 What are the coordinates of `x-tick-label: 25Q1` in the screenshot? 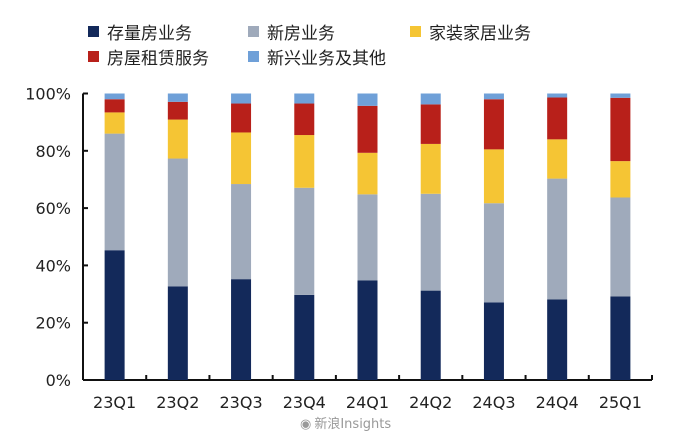 It's located at (620, 402).